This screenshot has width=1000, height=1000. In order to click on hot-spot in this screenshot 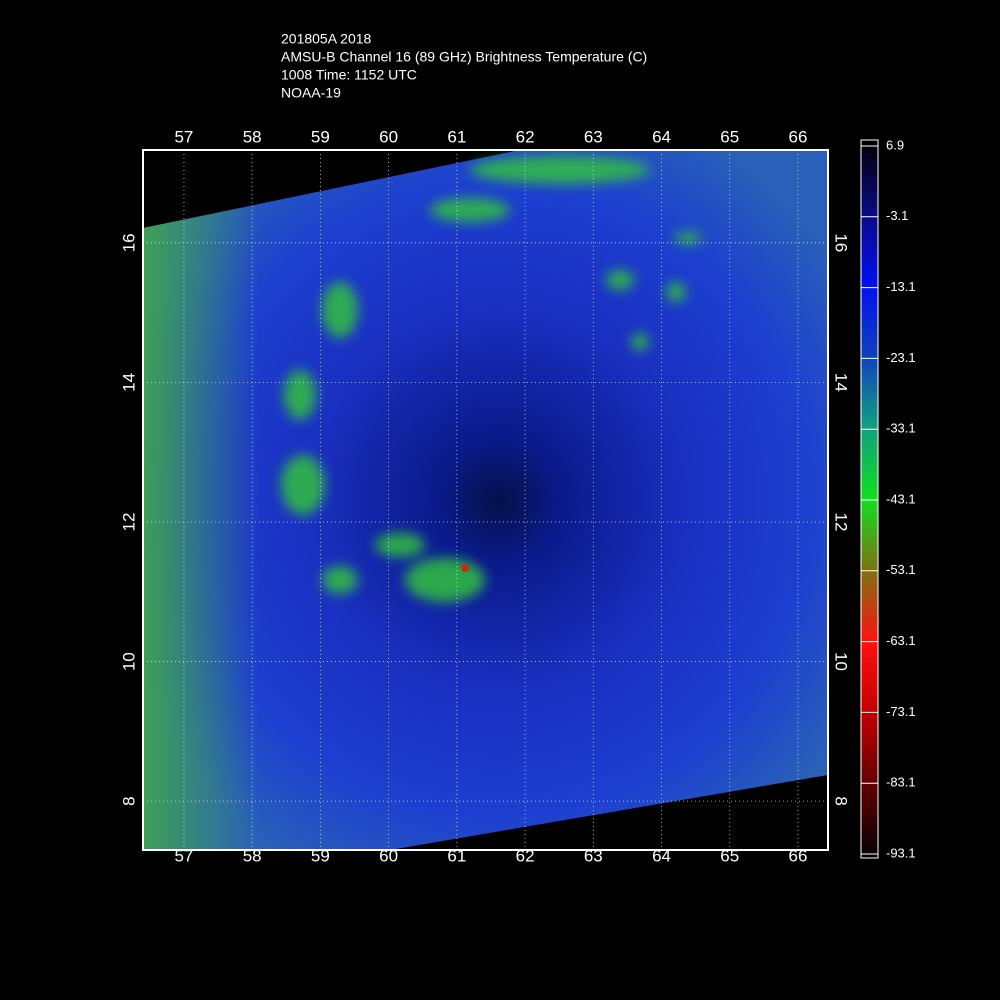, I will do `click(465, 568)`.